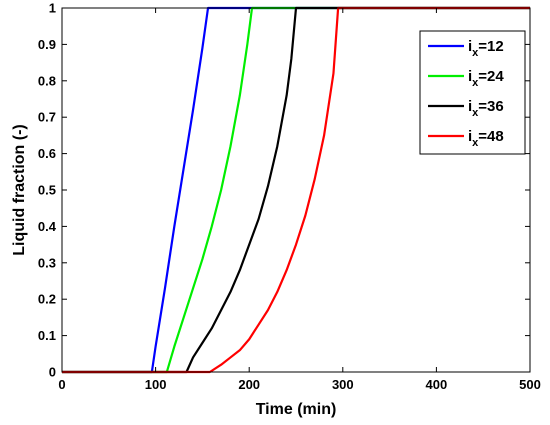  Describe the element at coordinates (47, 262) in the screenshot. I see `y-tick-label: 0.3` at that location.